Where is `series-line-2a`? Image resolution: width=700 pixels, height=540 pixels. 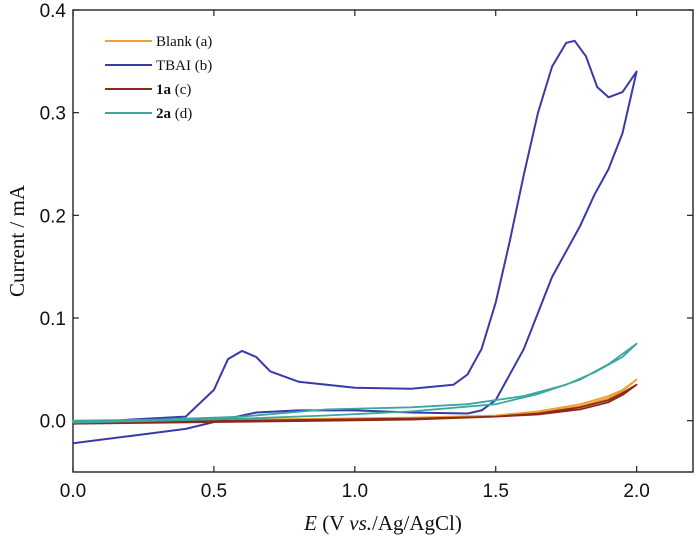 series-line-2a is located at coordinates (355, 383).